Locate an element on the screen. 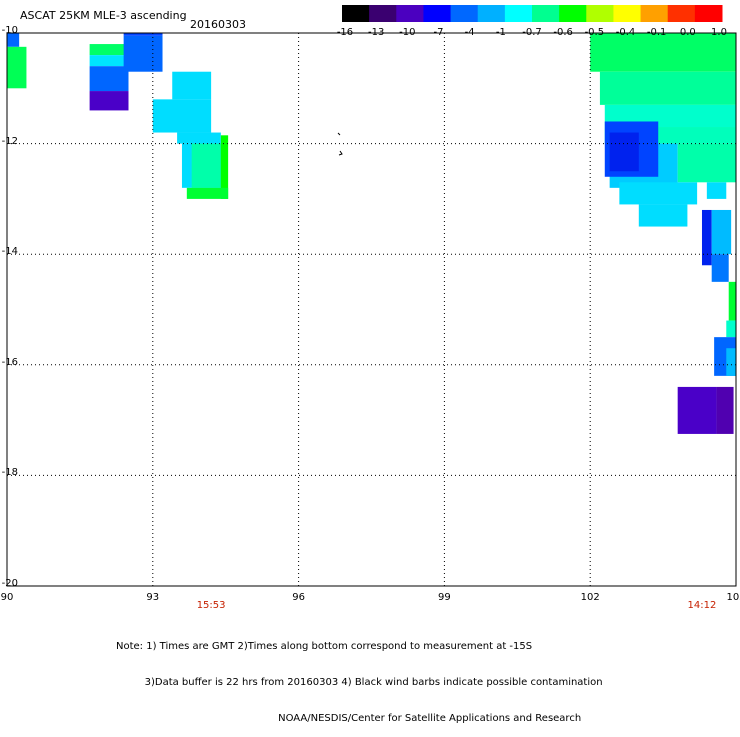  colorbar-label: -10 is located at coordinates (407, 32).